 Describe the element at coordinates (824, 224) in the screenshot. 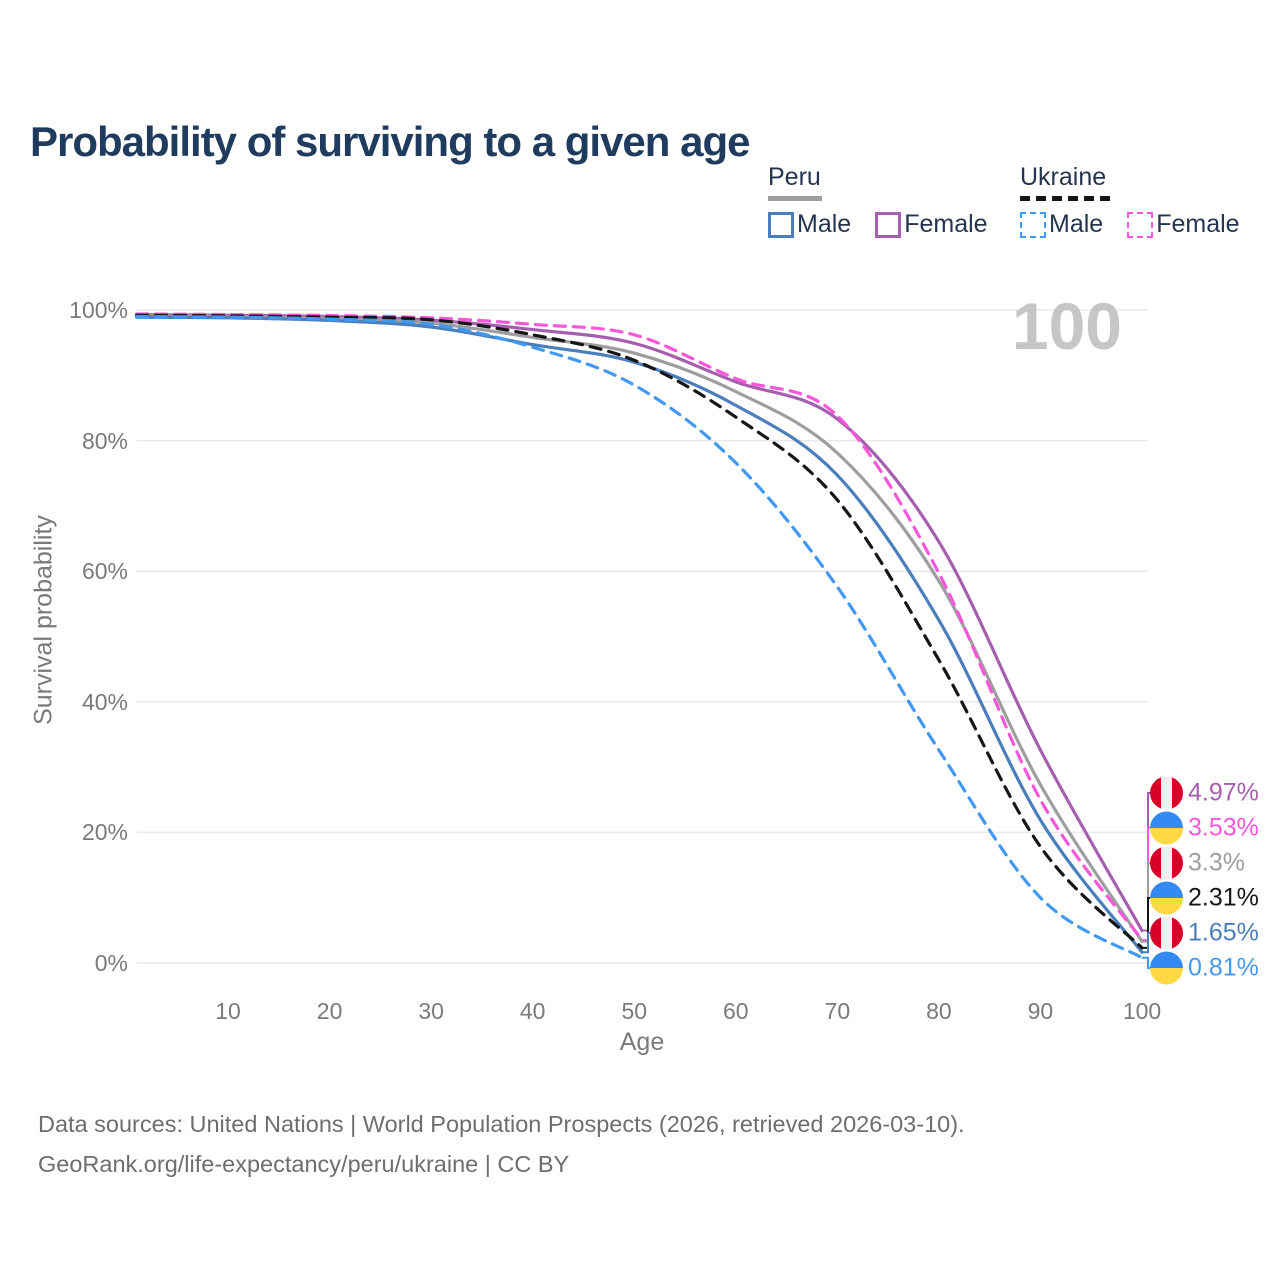

I see `legend-label-peru-male: Male` at that location.